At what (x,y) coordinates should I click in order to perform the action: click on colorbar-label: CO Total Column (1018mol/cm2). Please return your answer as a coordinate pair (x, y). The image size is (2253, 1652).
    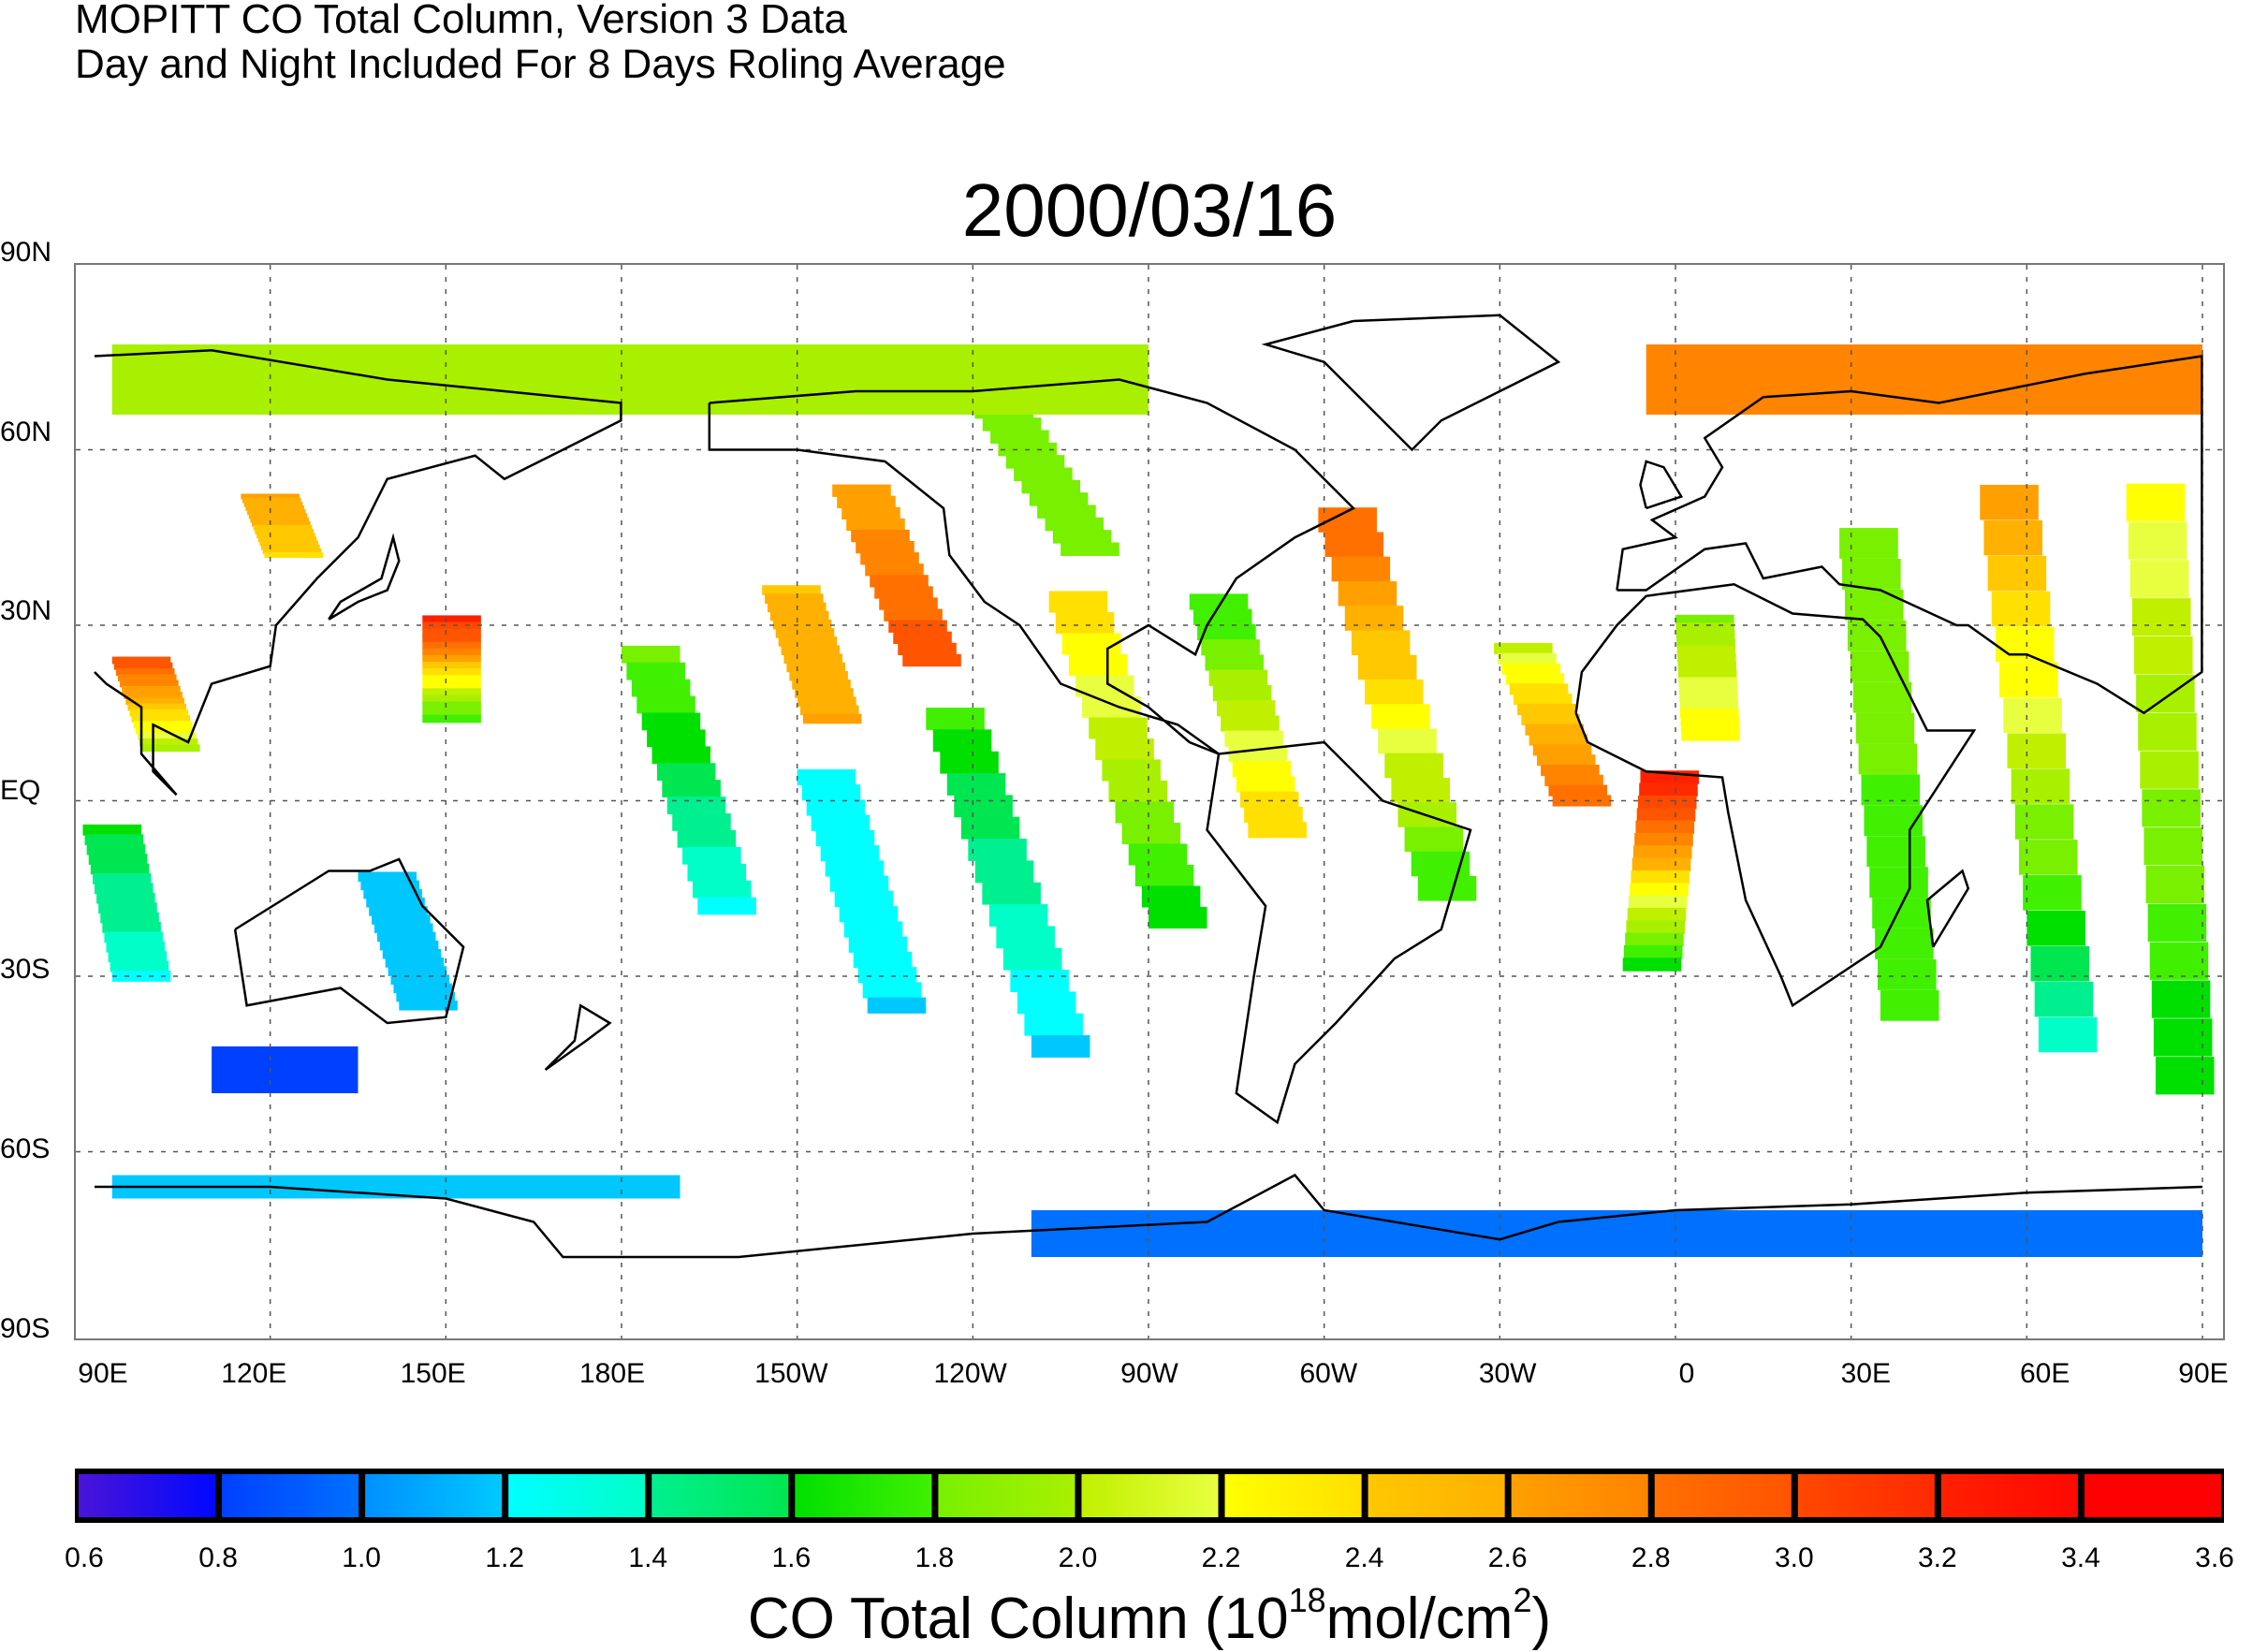
    Looking at the image, I should click on (1126, 1618).